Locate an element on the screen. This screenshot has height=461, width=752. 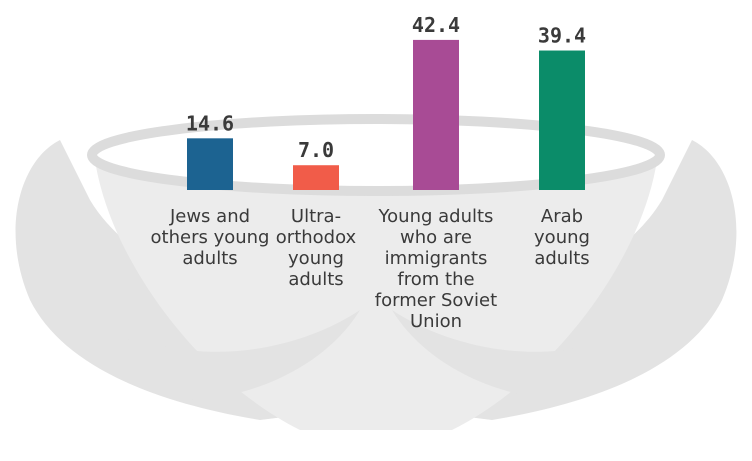
value-label: 14.6 is located at coordinates (210, 123).